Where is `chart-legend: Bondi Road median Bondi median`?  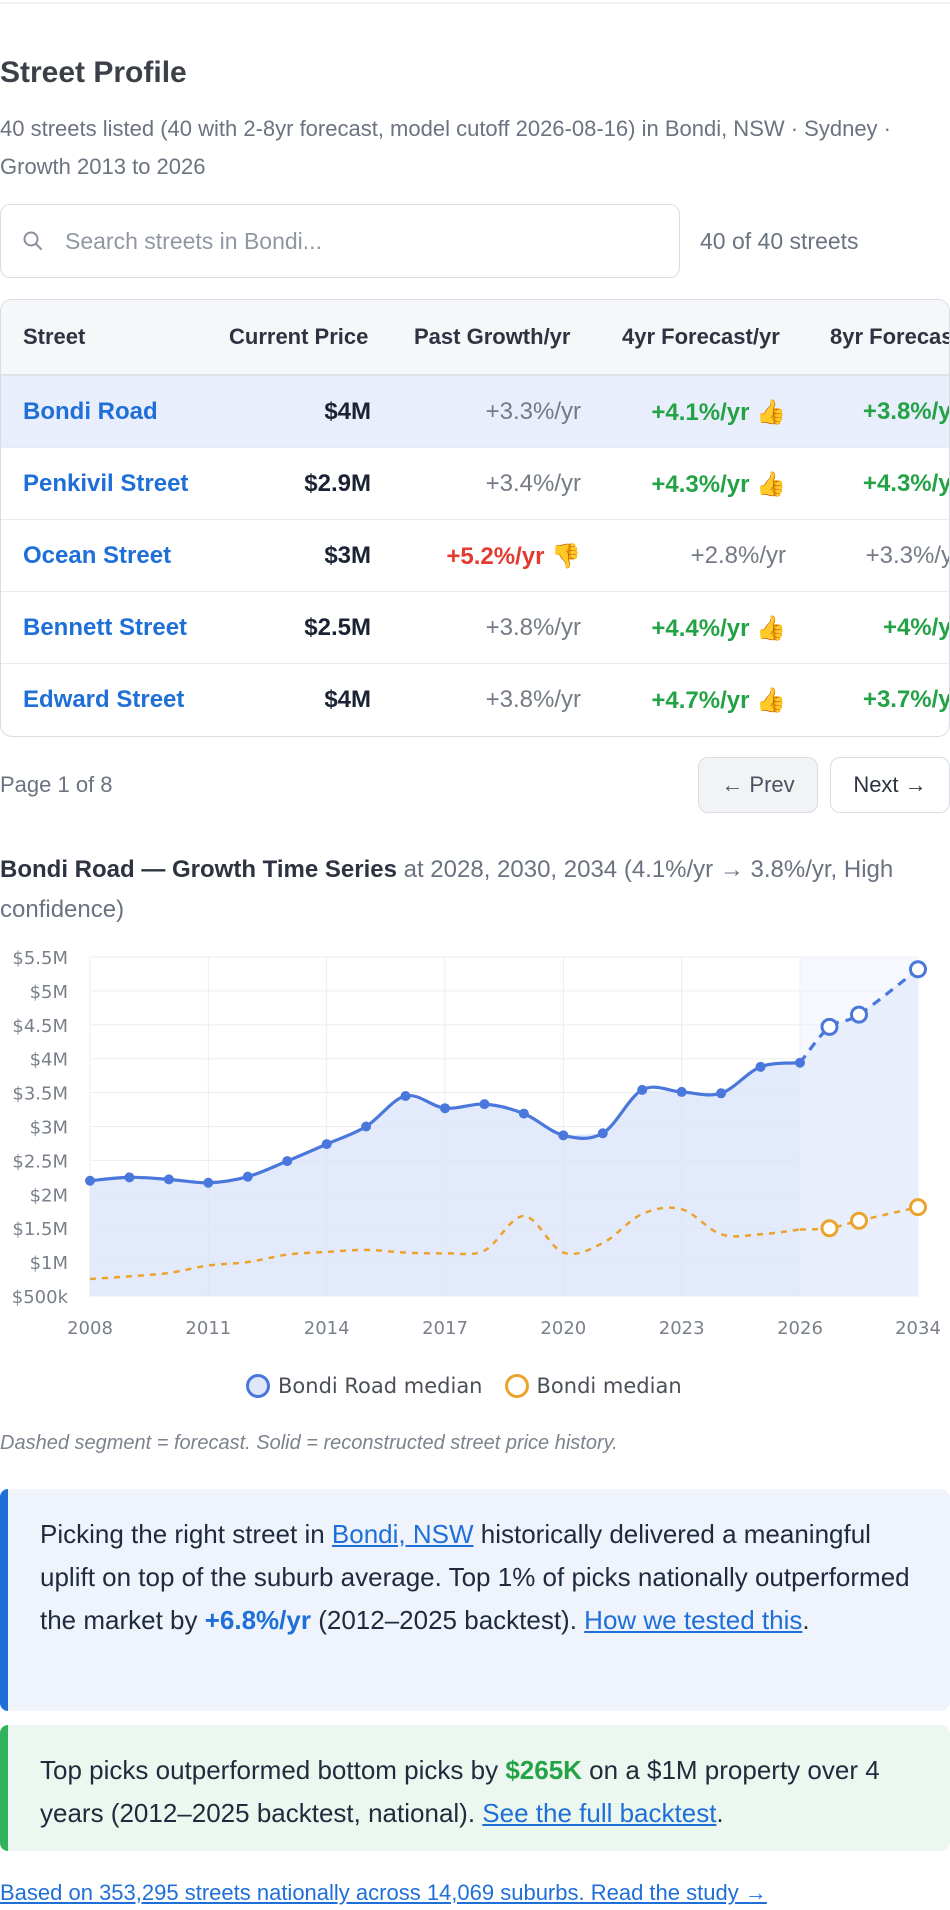 chart-legend: Bondi Road median Bondi median is located at coordinates (475, 1386).